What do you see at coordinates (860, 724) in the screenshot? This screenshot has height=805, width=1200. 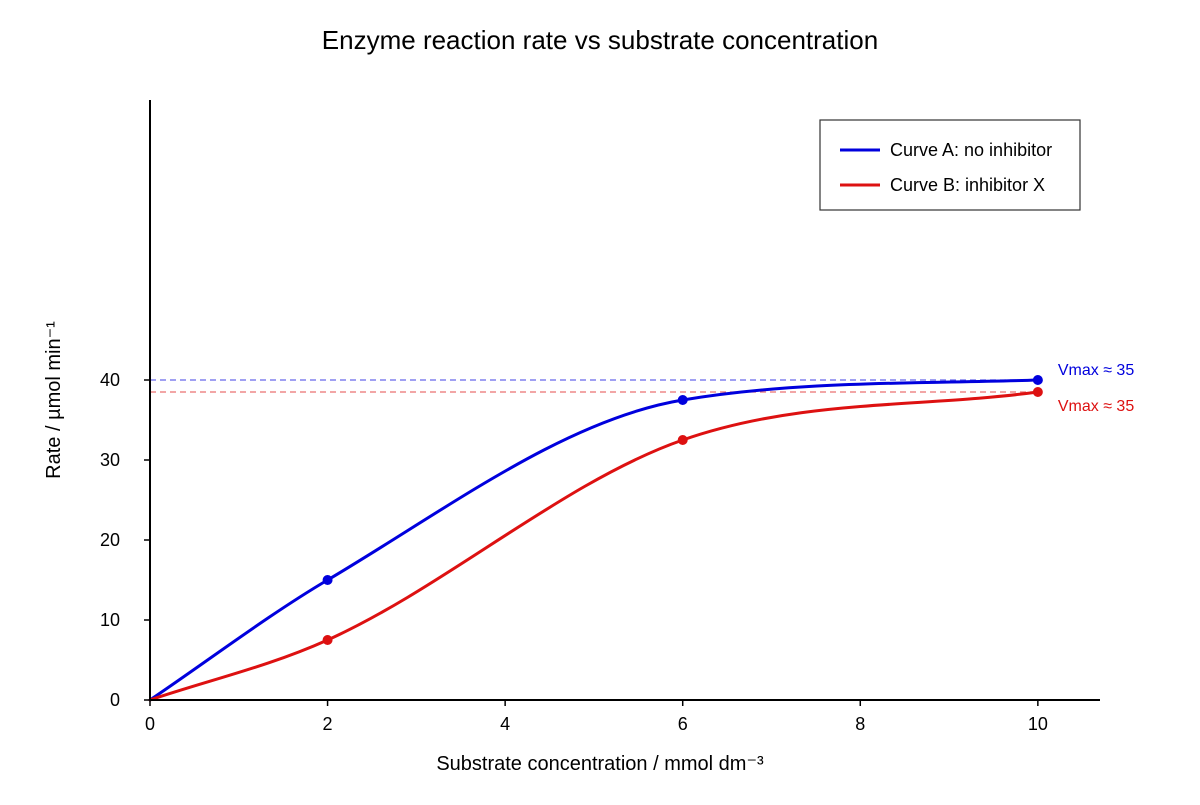 I see `x-tick-label-8: 8` at bounding box center [860, 724].